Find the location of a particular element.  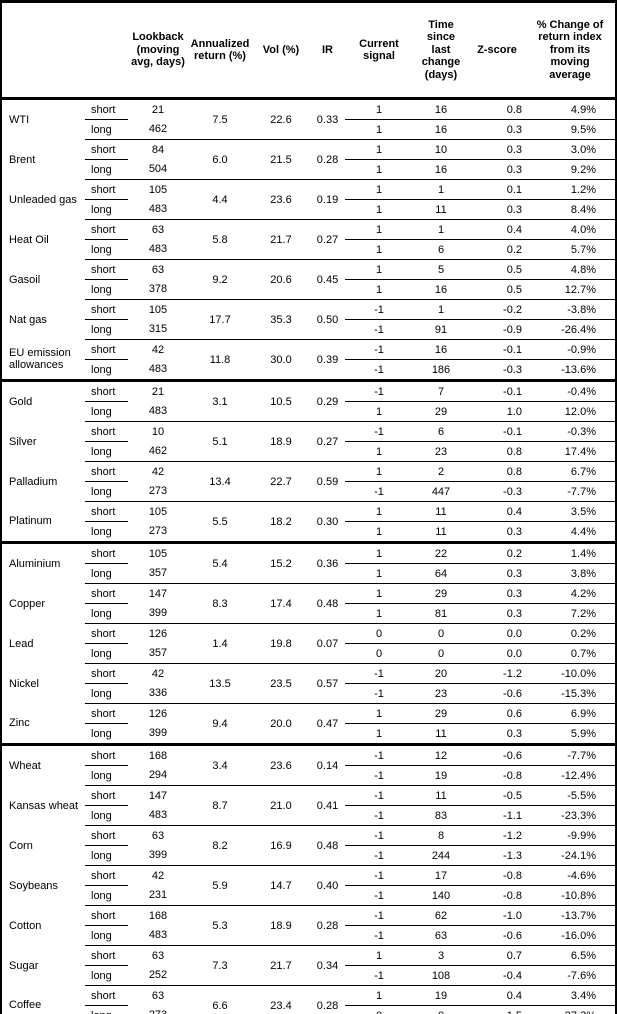

commodity-row: Aluminium short 105 5.4 15.2 0.36 1 22 0.2 1.4% is located at coordinates (308, 562).